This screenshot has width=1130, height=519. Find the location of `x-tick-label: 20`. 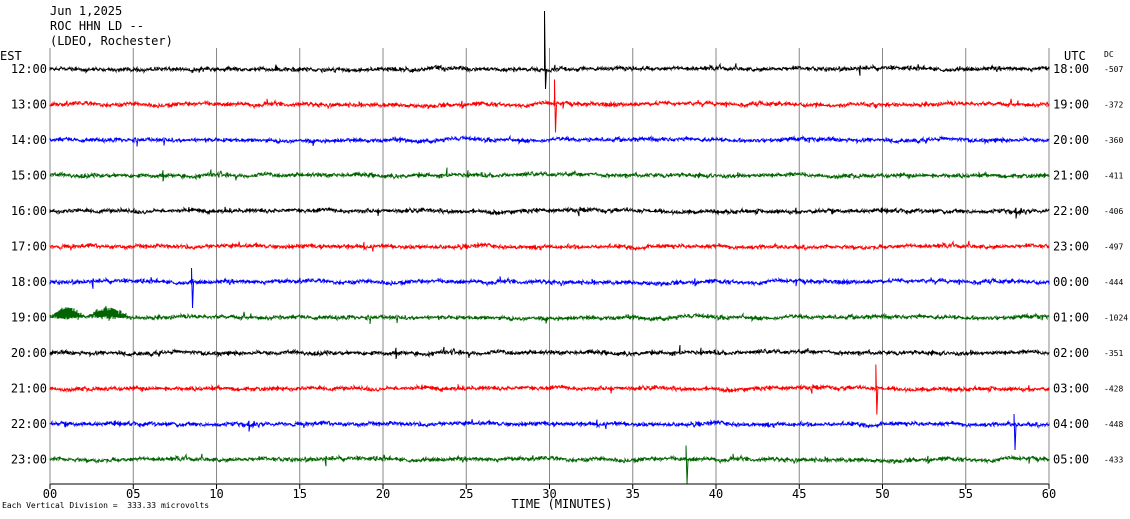

x-tick-label: 20 is located at coordinates (383, 494).